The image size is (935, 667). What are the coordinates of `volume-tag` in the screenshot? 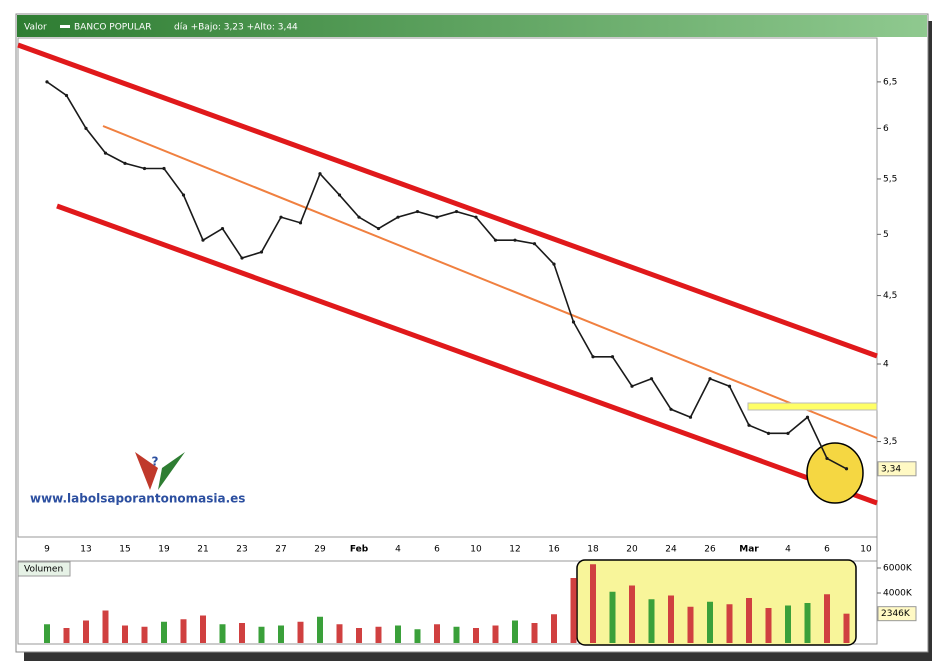 It's located at (44, 569).